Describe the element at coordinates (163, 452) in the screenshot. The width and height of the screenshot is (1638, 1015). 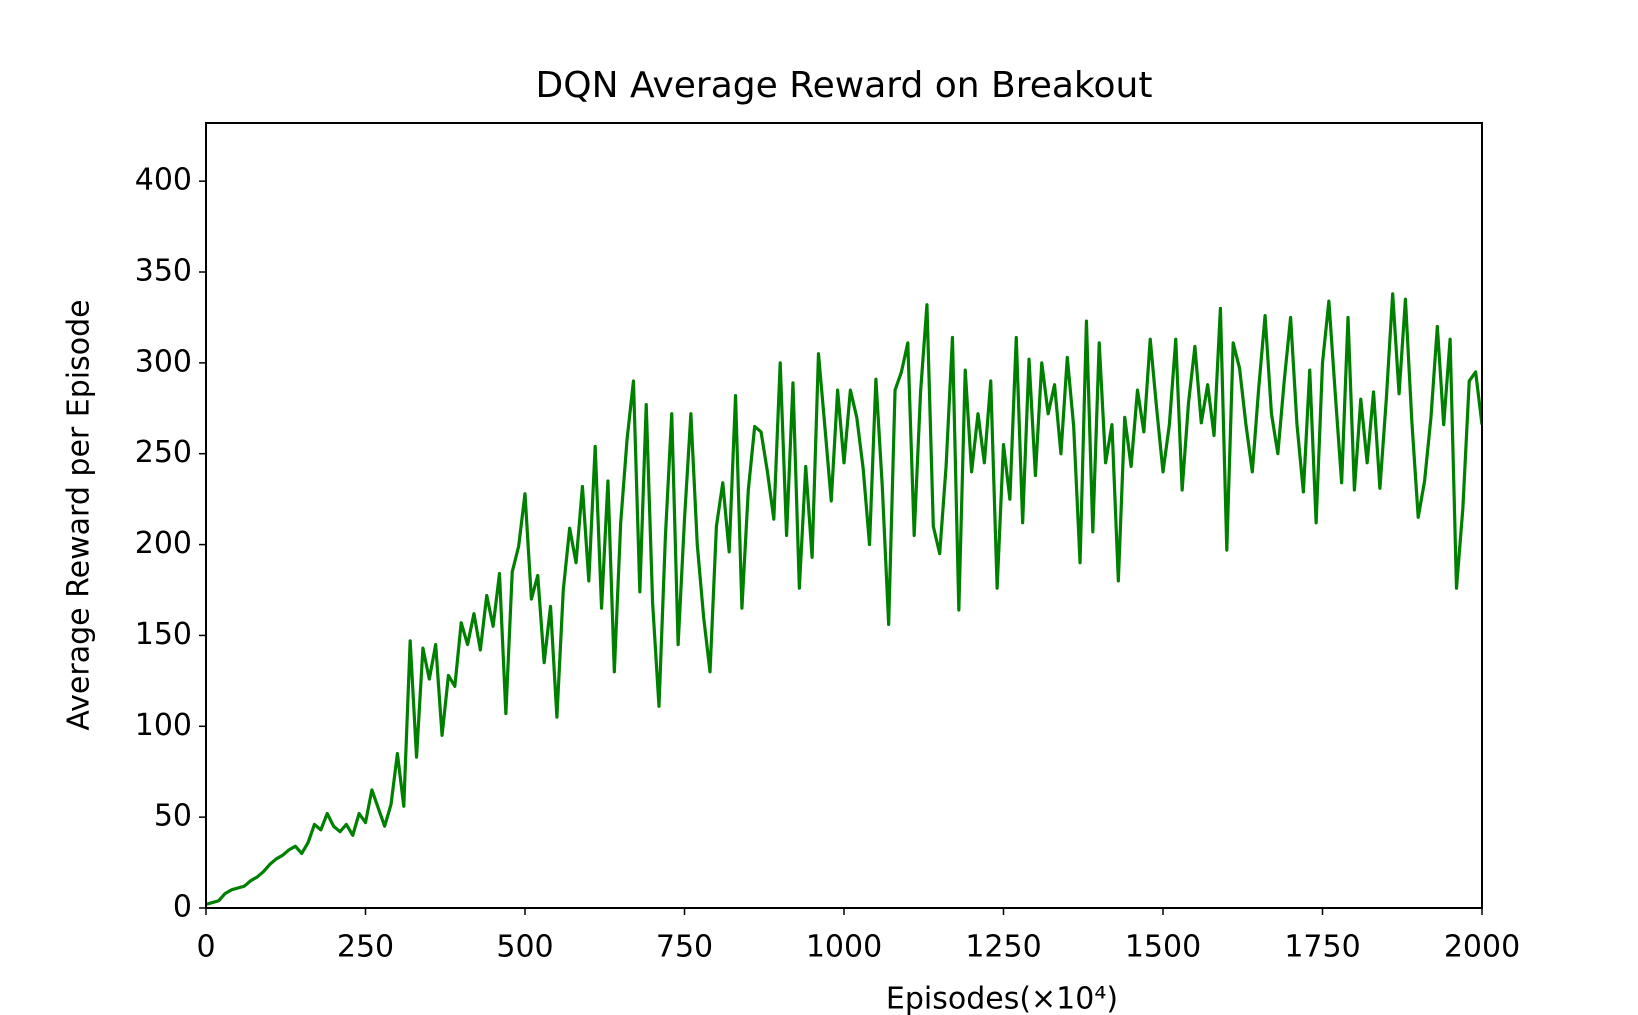
I see `y-tick-label: 250` at that location.